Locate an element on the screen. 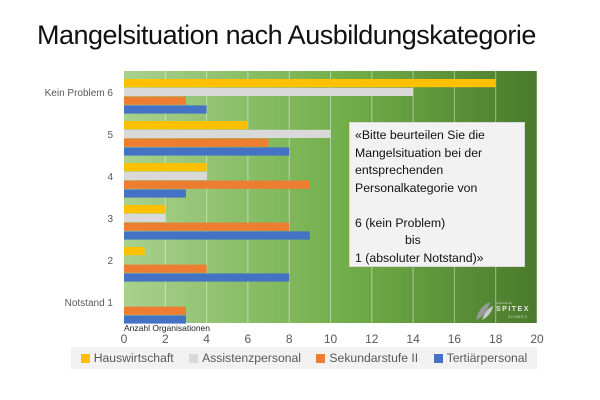 The width and height of the screenshot is (600, 400). x-tick-label: 10 is located at coordinates (331, 339).